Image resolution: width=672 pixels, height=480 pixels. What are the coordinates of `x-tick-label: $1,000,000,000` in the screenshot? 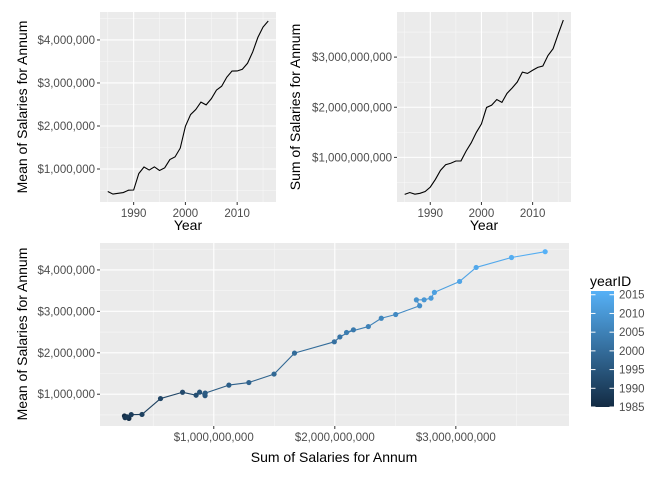 It's located at (214, 438).